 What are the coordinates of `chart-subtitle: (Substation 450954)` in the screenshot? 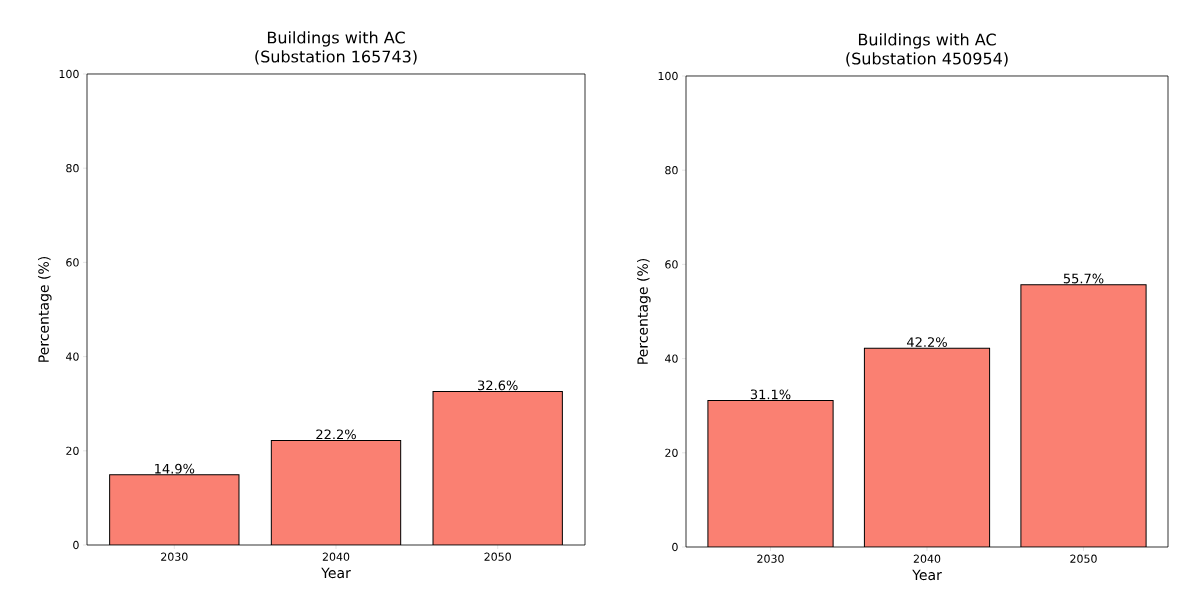 It's located at (927, 59).